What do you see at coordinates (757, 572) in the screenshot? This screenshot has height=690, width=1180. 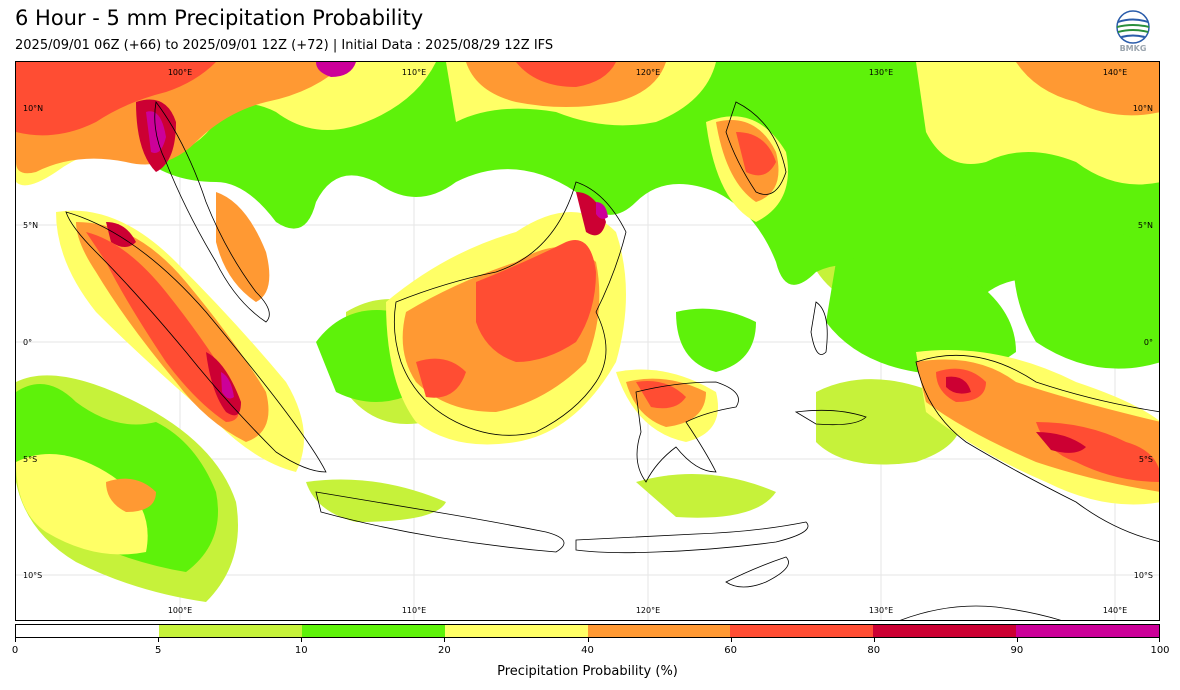 I see `coast-timor` at bounding box center [757, 572].